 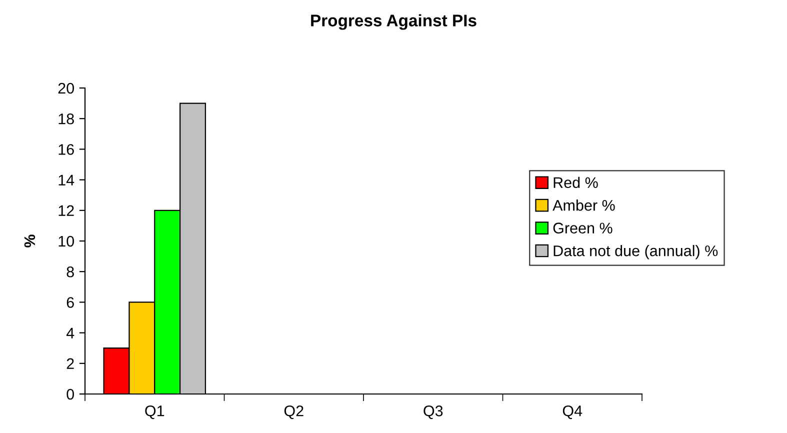 I want to click on y-tick-label: 20, so click(x=66, y=88).